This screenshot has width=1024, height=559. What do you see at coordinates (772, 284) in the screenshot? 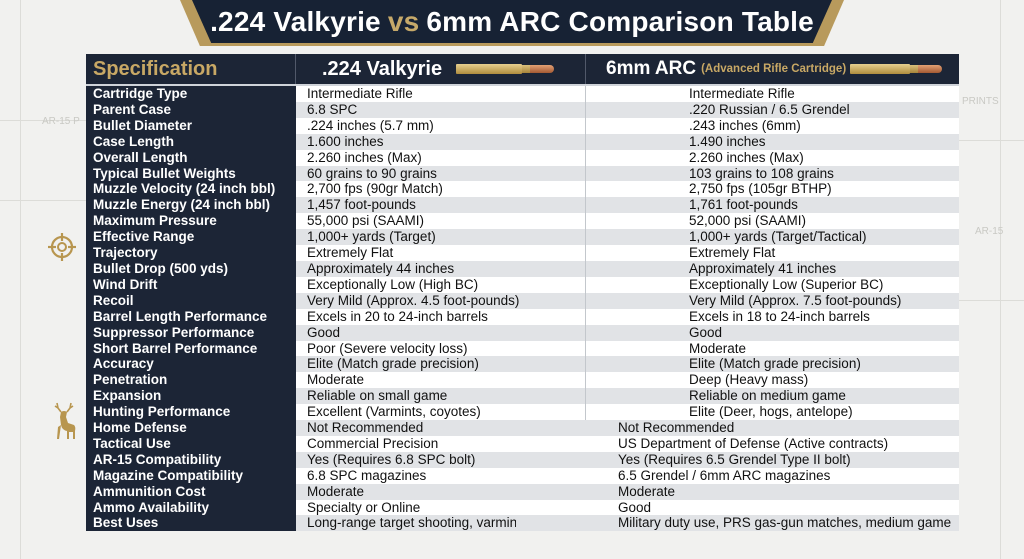
I see `arc-value: Exceptionally Low (Superior BC)` at bounding box center [772, 284].